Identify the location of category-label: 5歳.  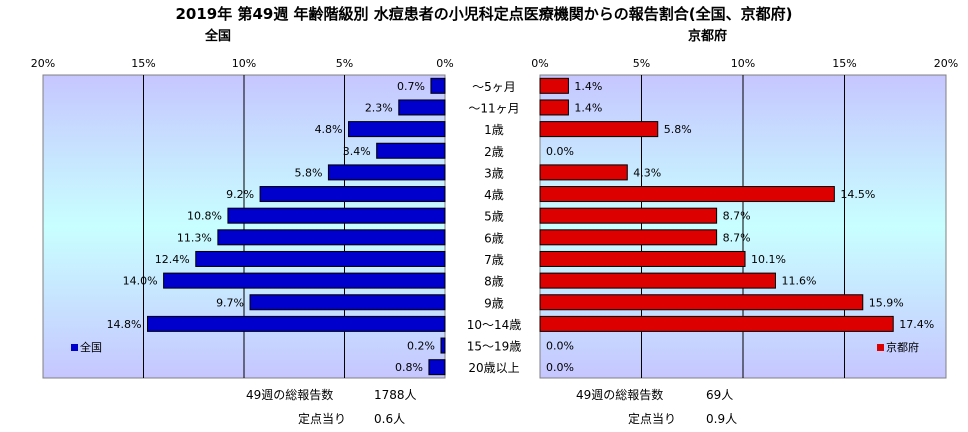
(494, 217).